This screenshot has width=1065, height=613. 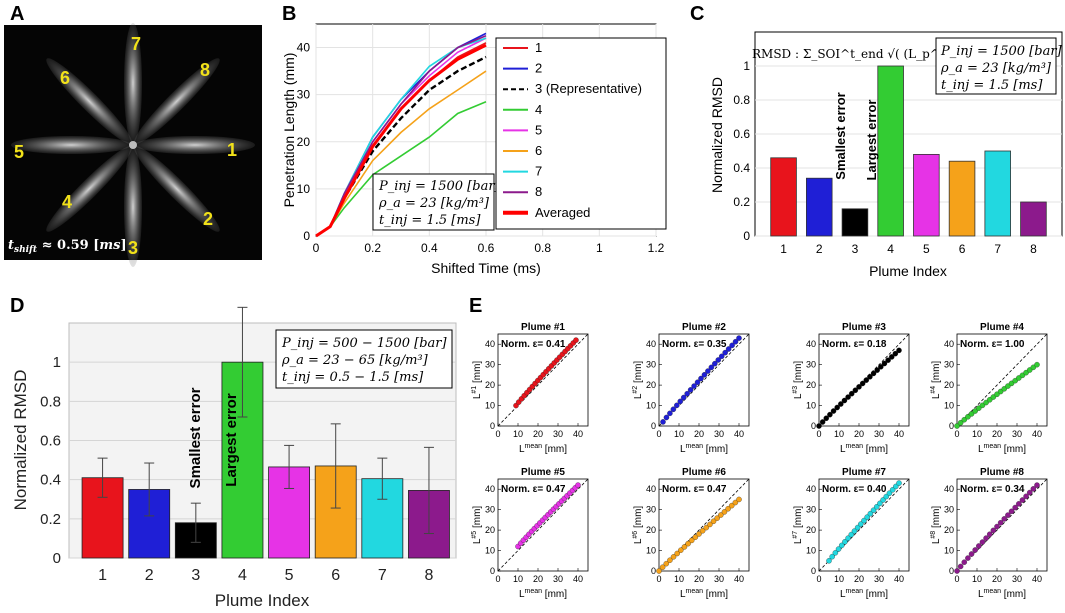 I want to click on chart-b-cond-tinj: t_inj = 1.5 [ms], so click(x=430, y=220).